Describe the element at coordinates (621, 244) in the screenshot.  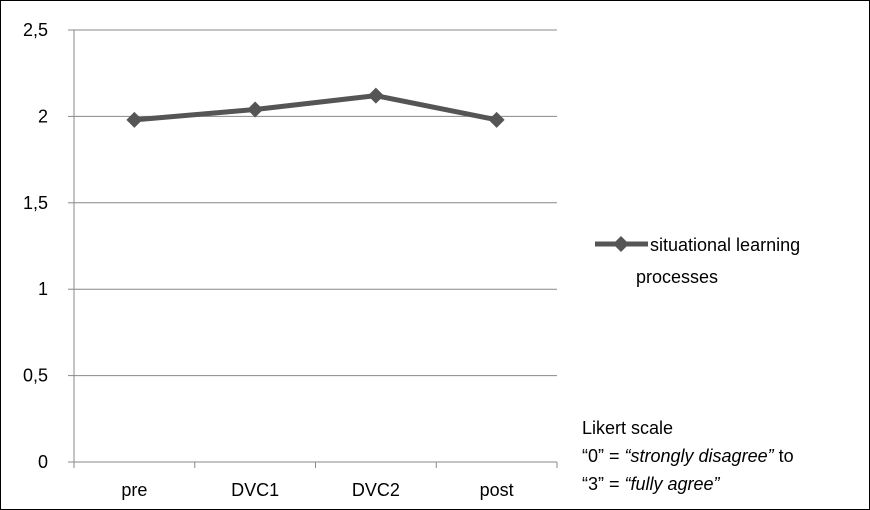
I see `legend-marker` at that location.